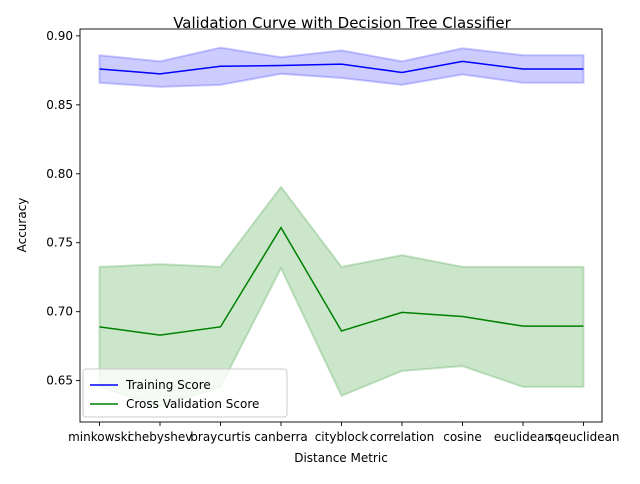 This screenshot has height=484, width=640. Describe the element at coordinates (63, 208) in the screenshot. I see `y-axis-ticks: 0.65 0.70 0.75 0.80 0.85 0.90` at that location.